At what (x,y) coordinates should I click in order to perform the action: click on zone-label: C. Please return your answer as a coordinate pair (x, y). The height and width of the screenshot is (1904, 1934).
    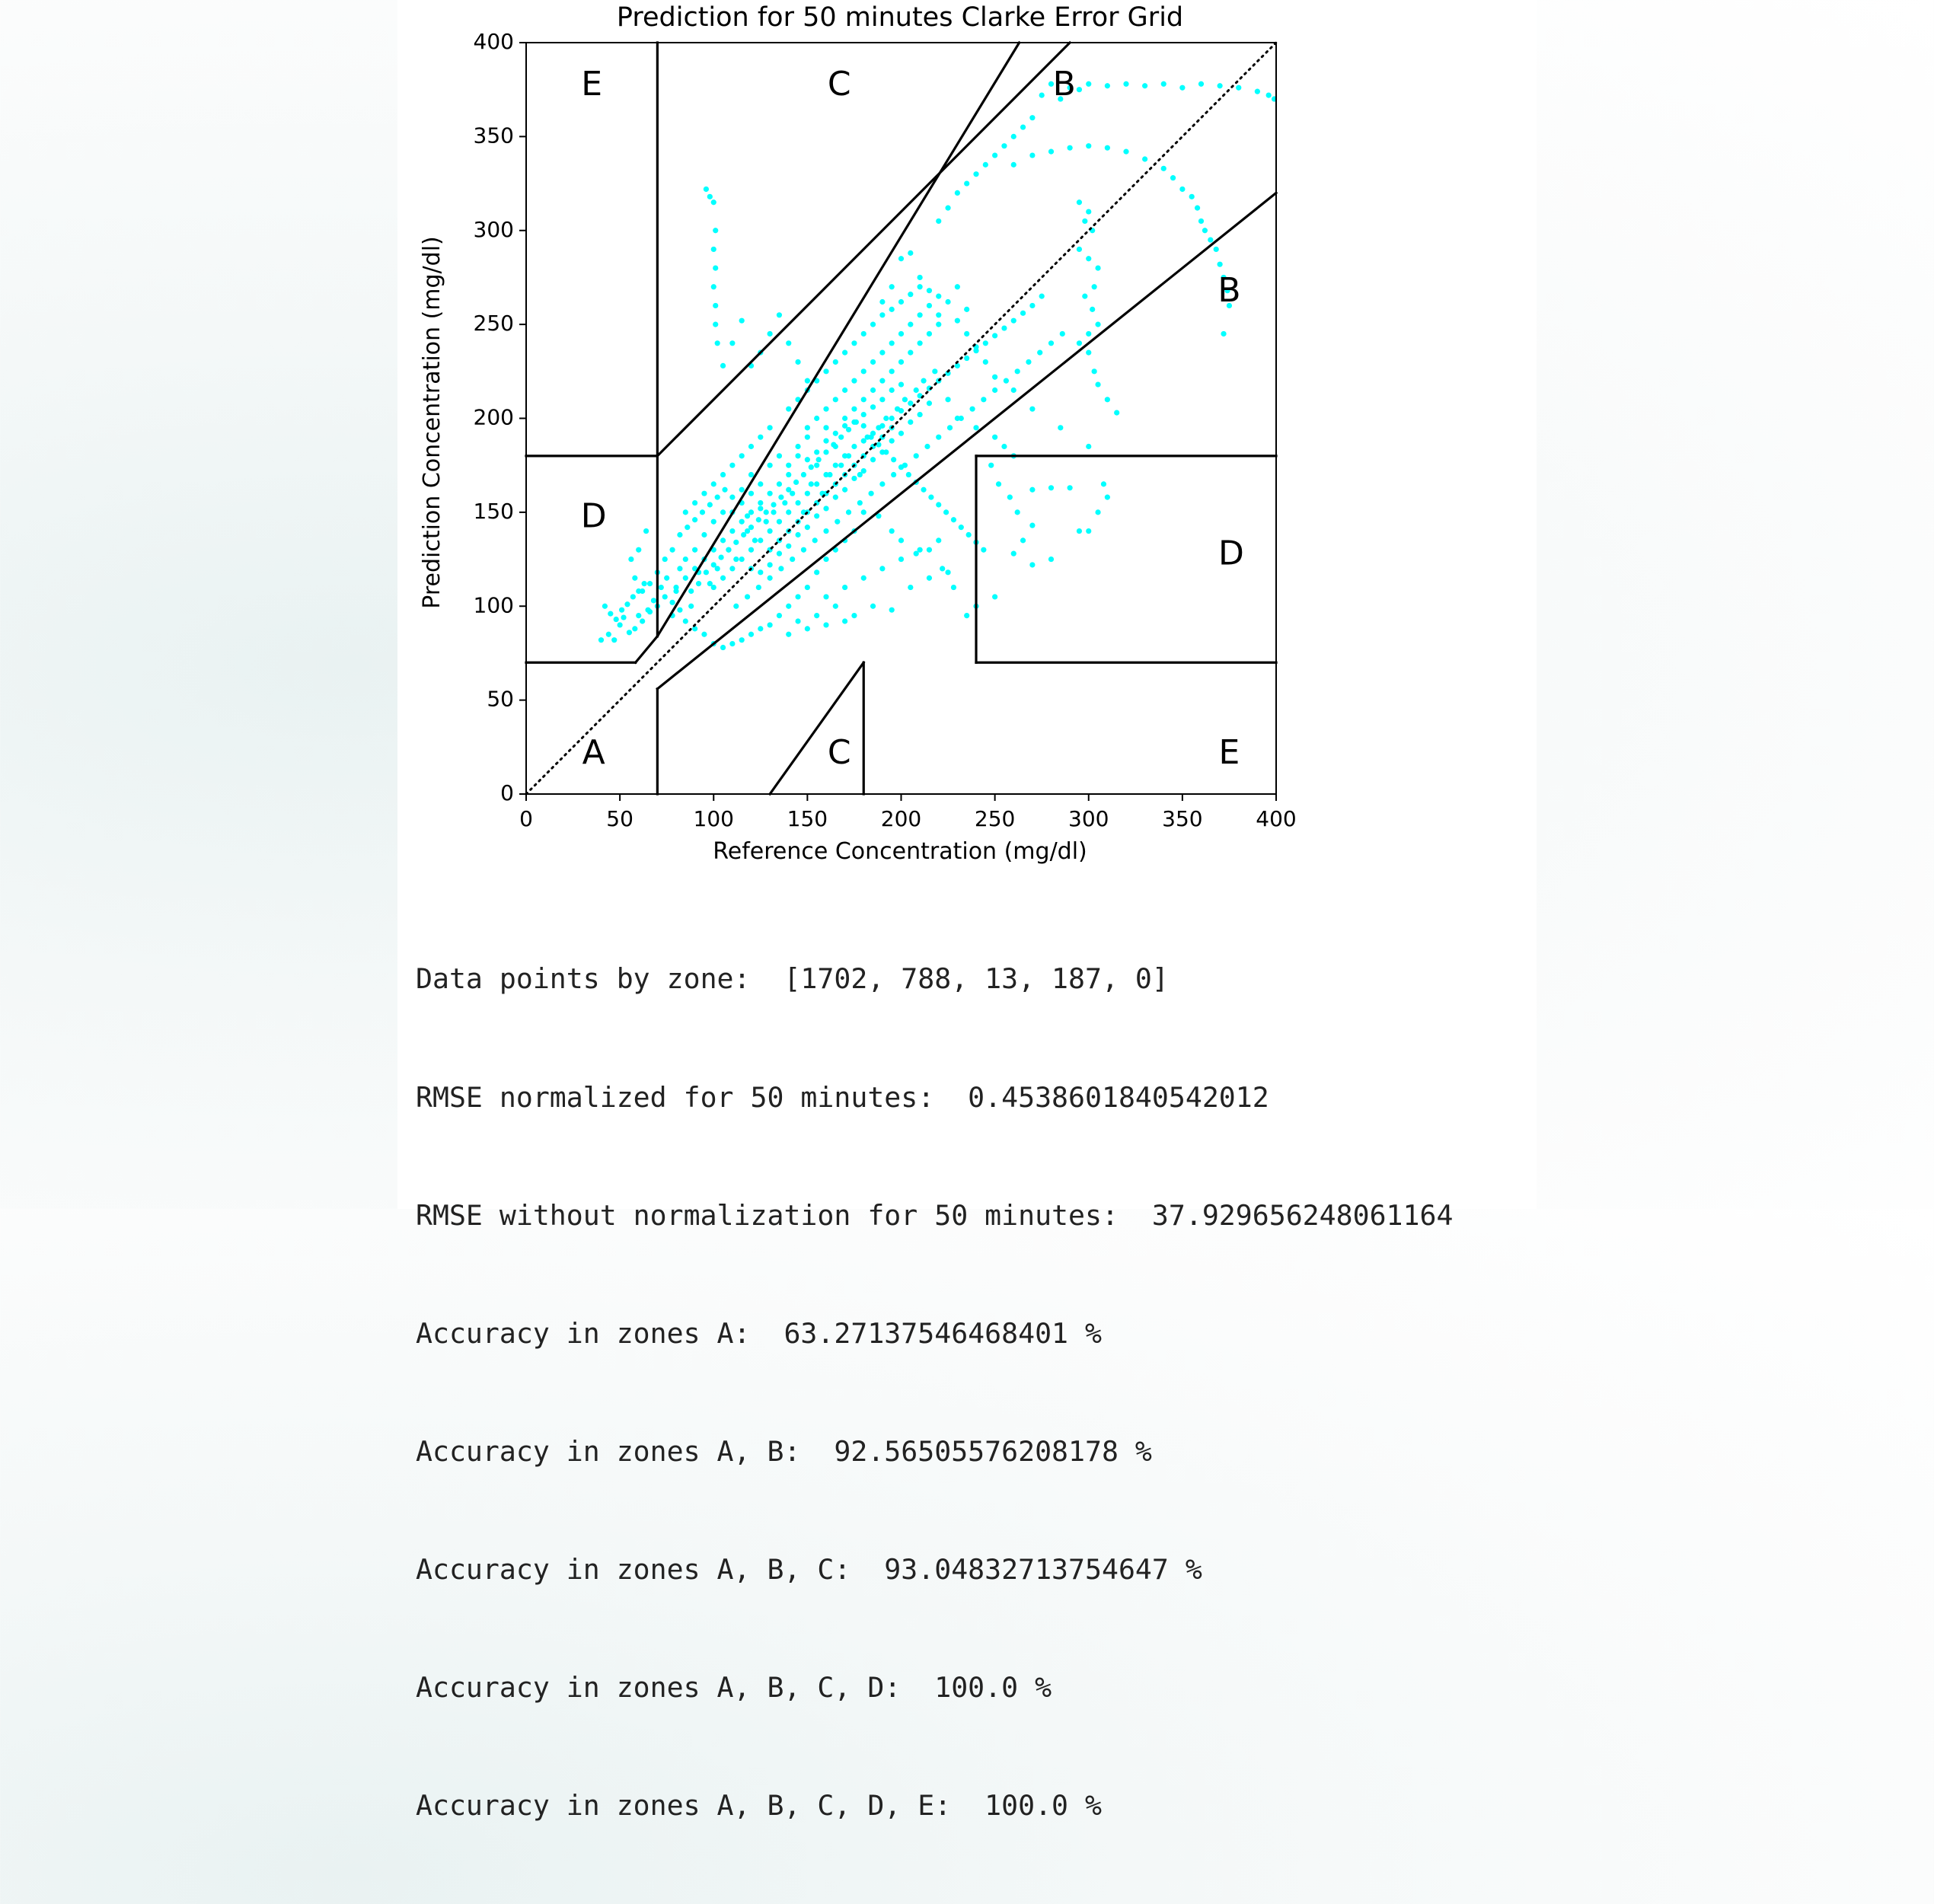
    Looking at the image, I should click on (839, 85).